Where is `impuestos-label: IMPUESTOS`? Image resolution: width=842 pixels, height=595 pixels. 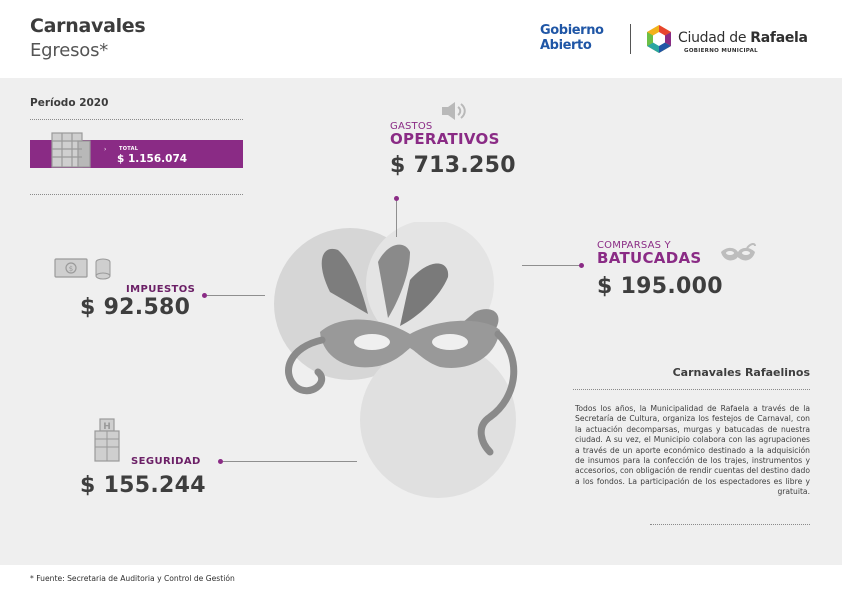
impuestos-label: IMPUESTOS is located at coordinates (161, 289).